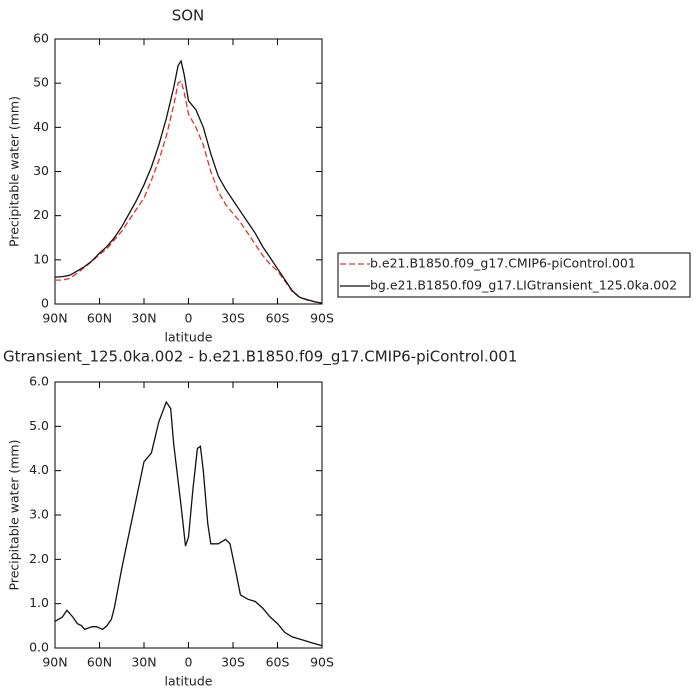  What do you see at coordinates (39, 602) in the screenshot?
I see `y-tick-label: 1.0` at bounding box center [39, 602].